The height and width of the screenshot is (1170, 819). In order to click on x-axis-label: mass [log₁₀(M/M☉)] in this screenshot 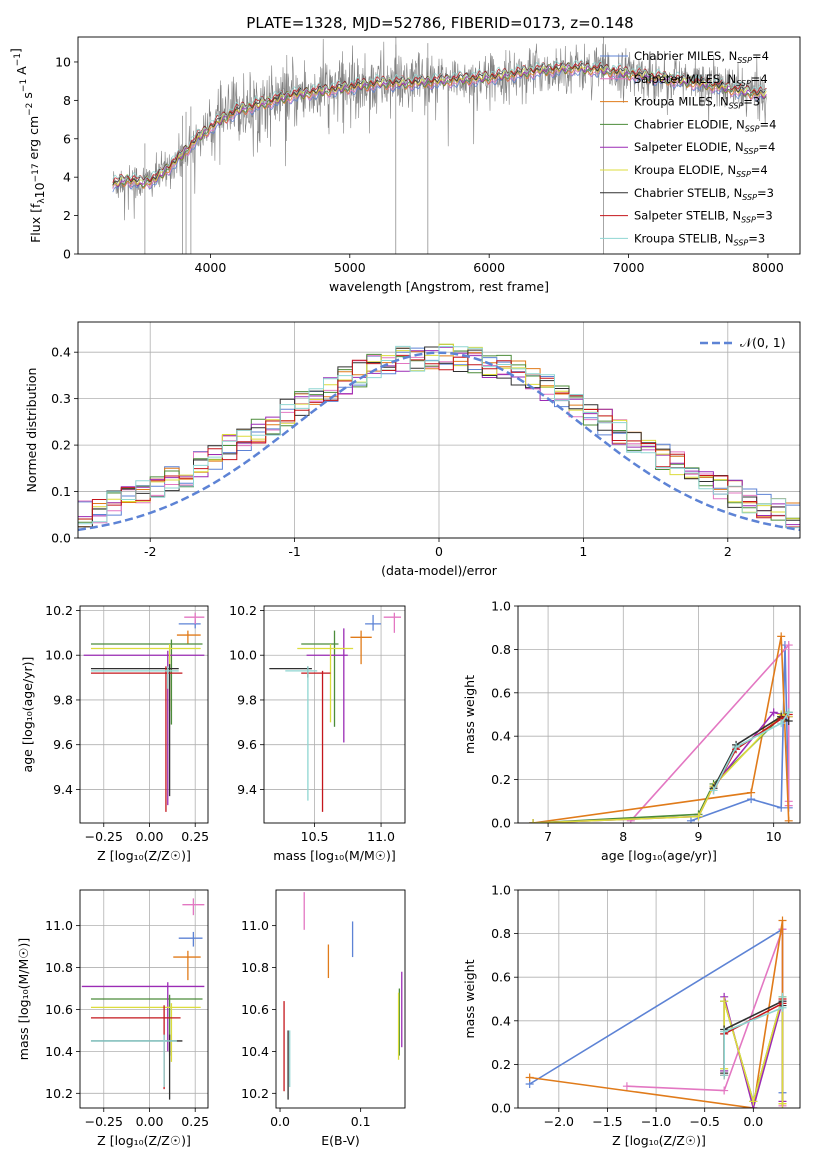, I will do `click(334, 855)`.